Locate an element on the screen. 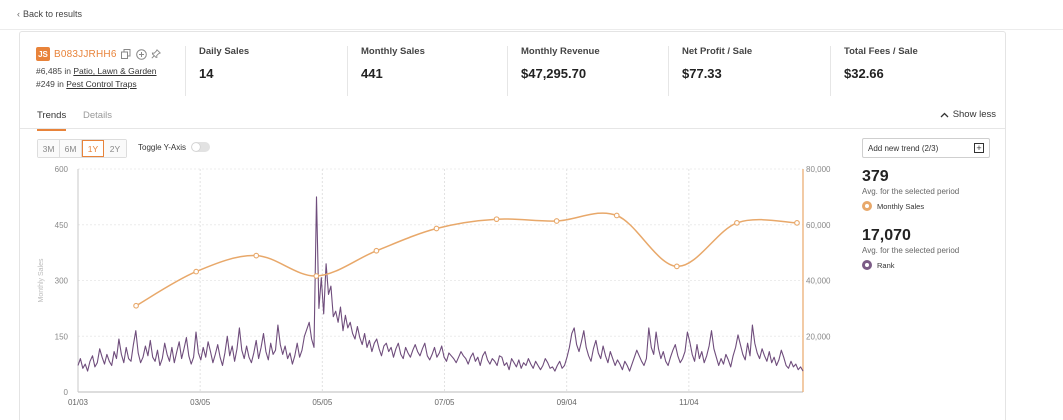  monthly-sales-legend-icon is located at coordinates (867, 206).